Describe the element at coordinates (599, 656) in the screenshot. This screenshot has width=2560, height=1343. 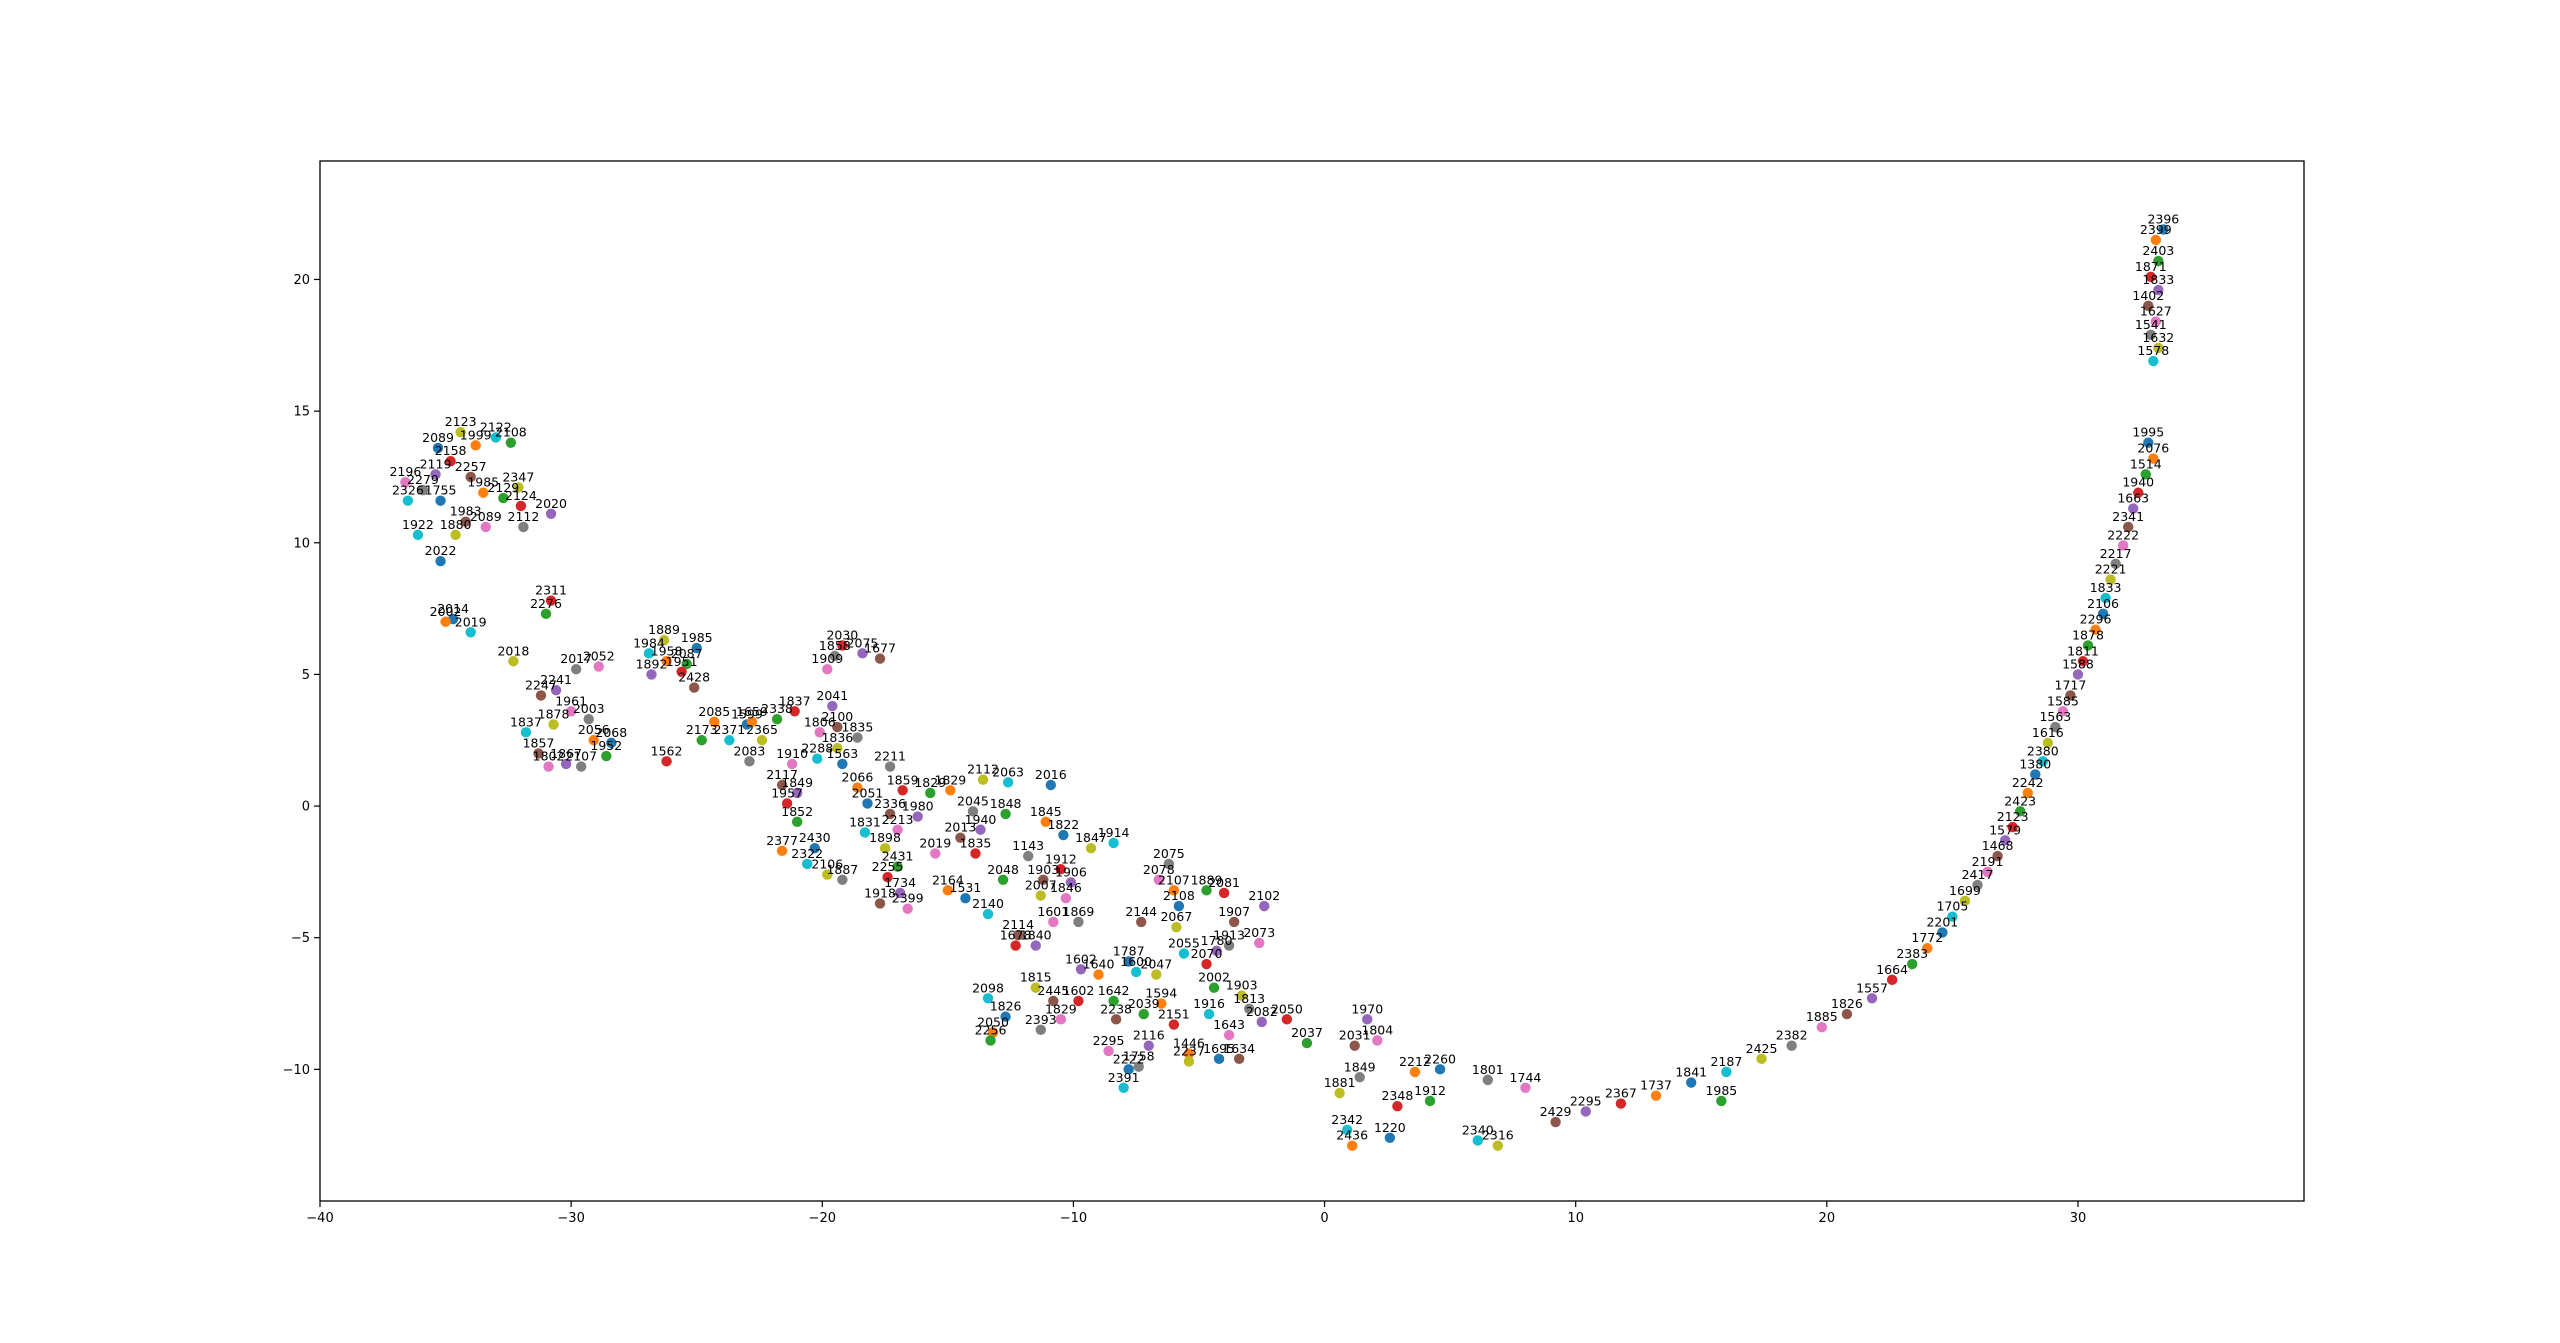
I see `data-point-label: 2052` at that location.